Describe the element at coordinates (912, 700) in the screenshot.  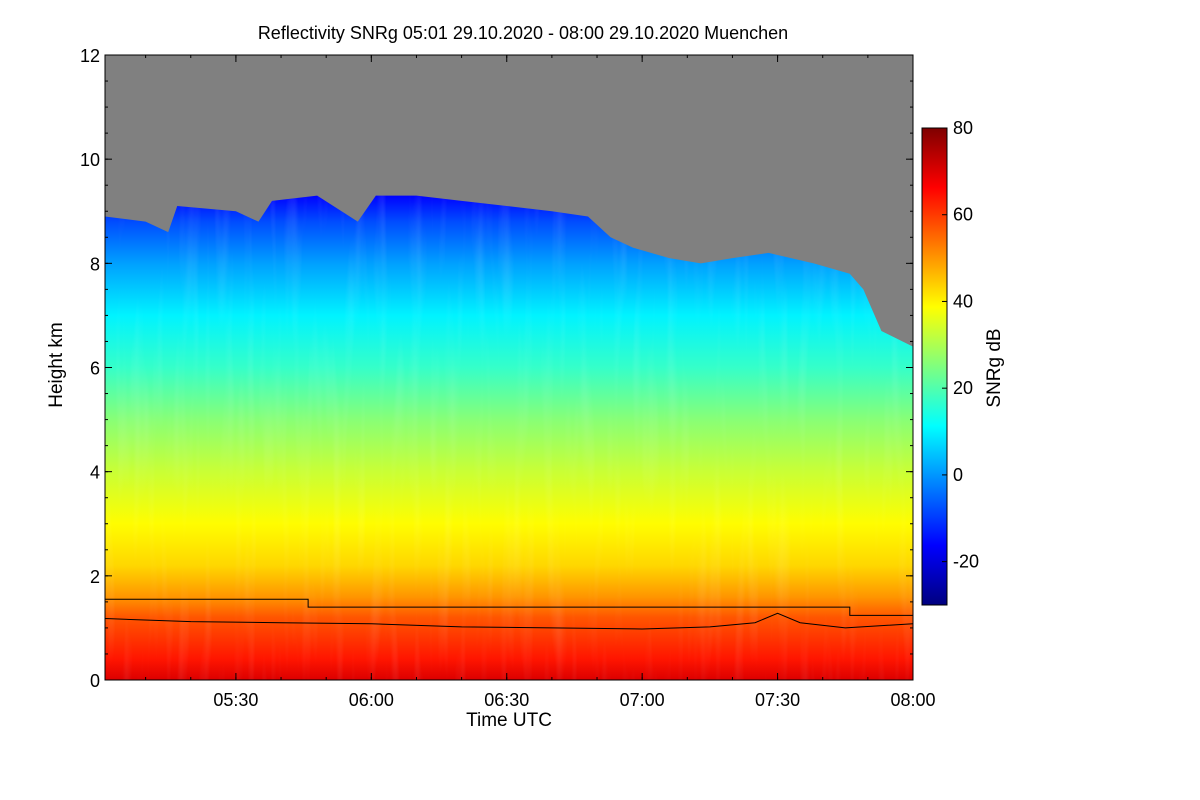
I see `x-tick-label: 08:00` at that location.